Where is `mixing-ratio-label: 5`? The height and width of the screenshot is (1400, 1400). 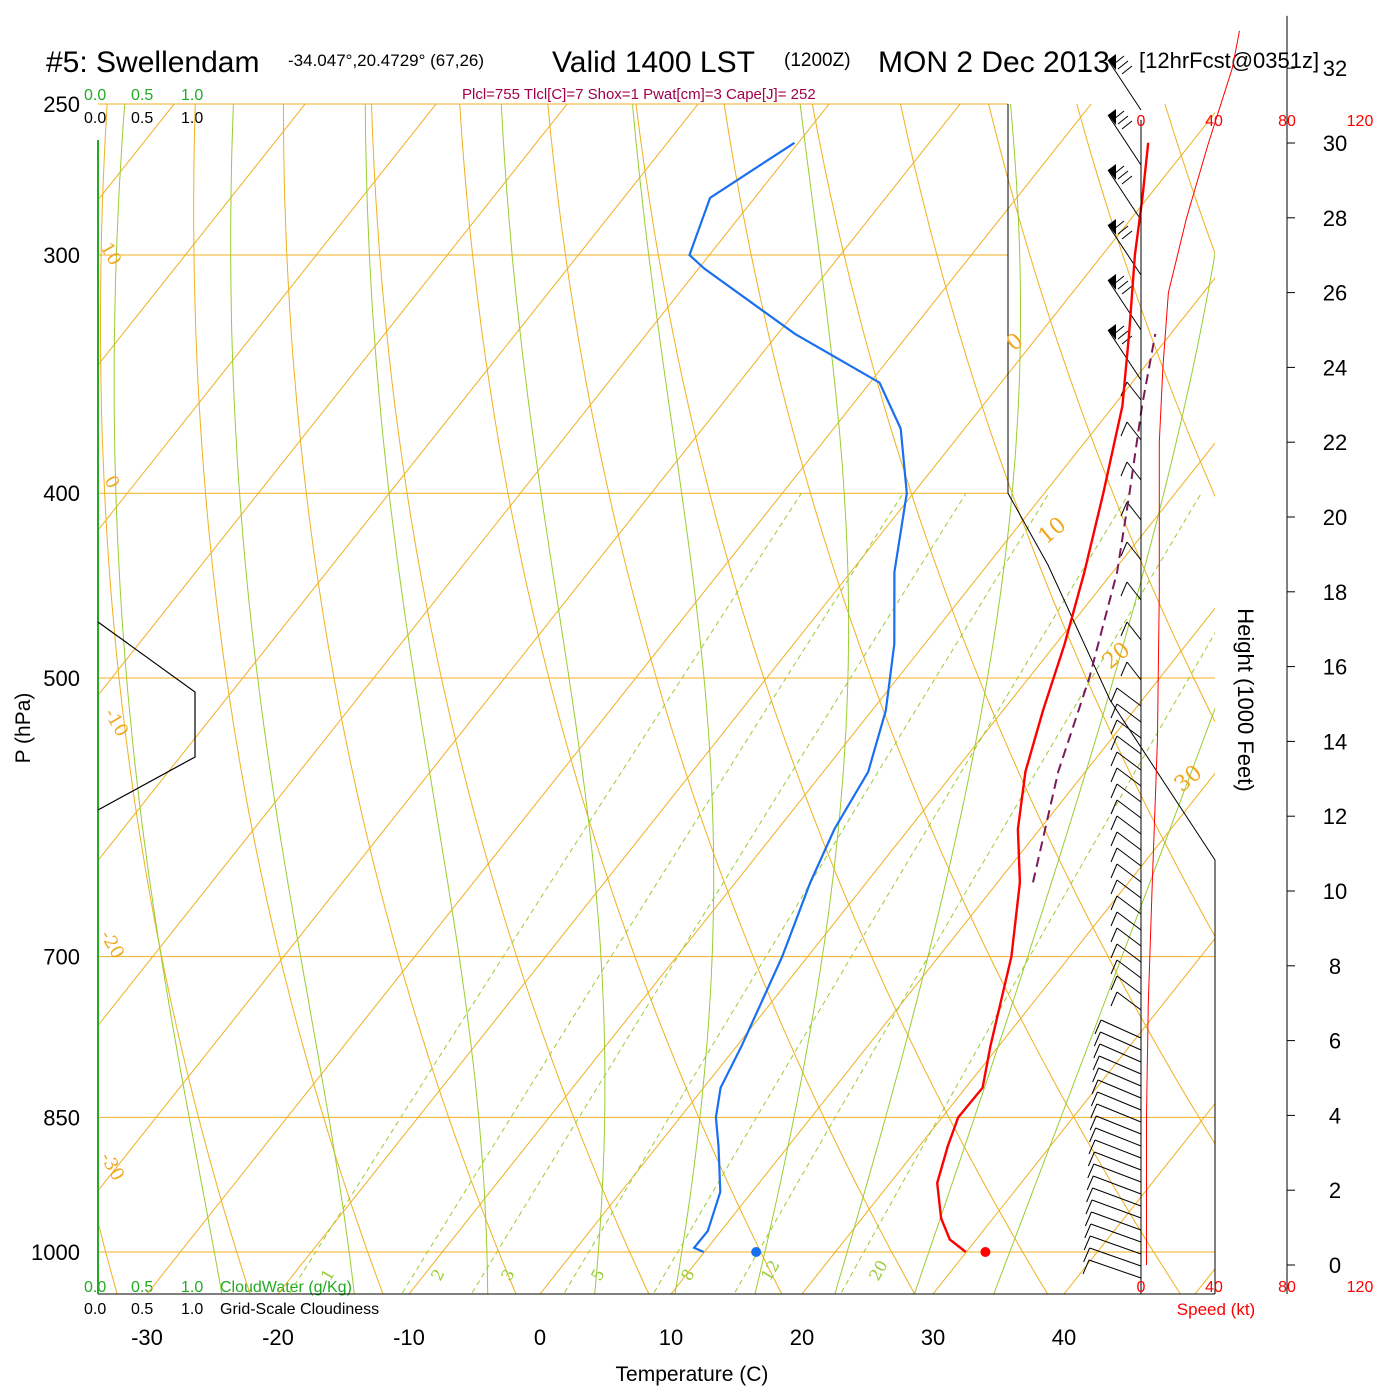 mixing-ratio-label: 5 is located at coordinates (598, 1275).